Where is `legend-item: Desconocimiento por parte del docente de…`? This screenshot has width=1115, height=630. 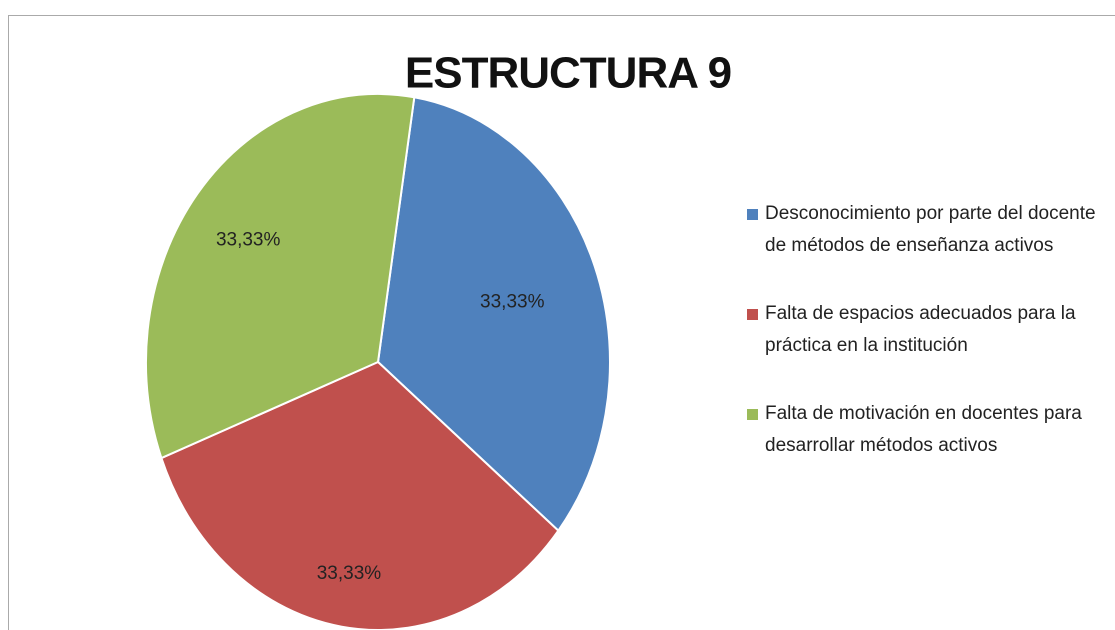
legend-item: Desconocimiento por parte del docente de… is located at coordinates (925, 230).